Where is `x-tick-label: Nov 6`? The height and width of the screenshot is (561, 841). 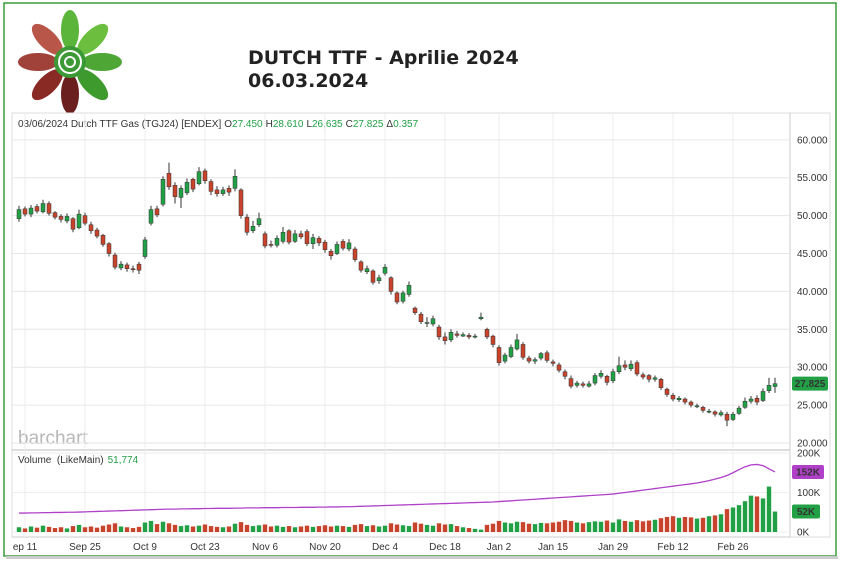 x-tick-label: Nov 6 is located at coordinates (265, 547).